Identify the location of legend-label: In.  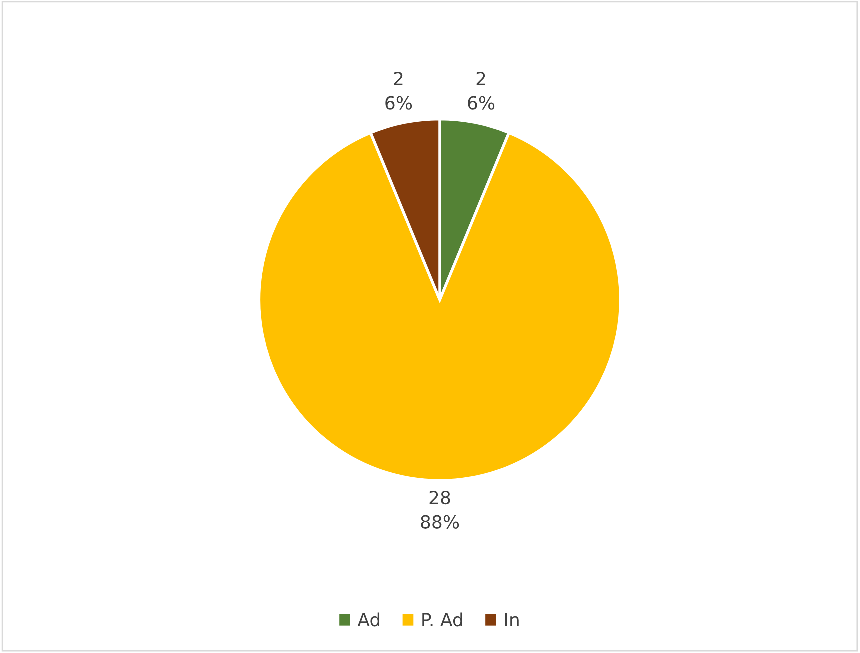
(512, 619).